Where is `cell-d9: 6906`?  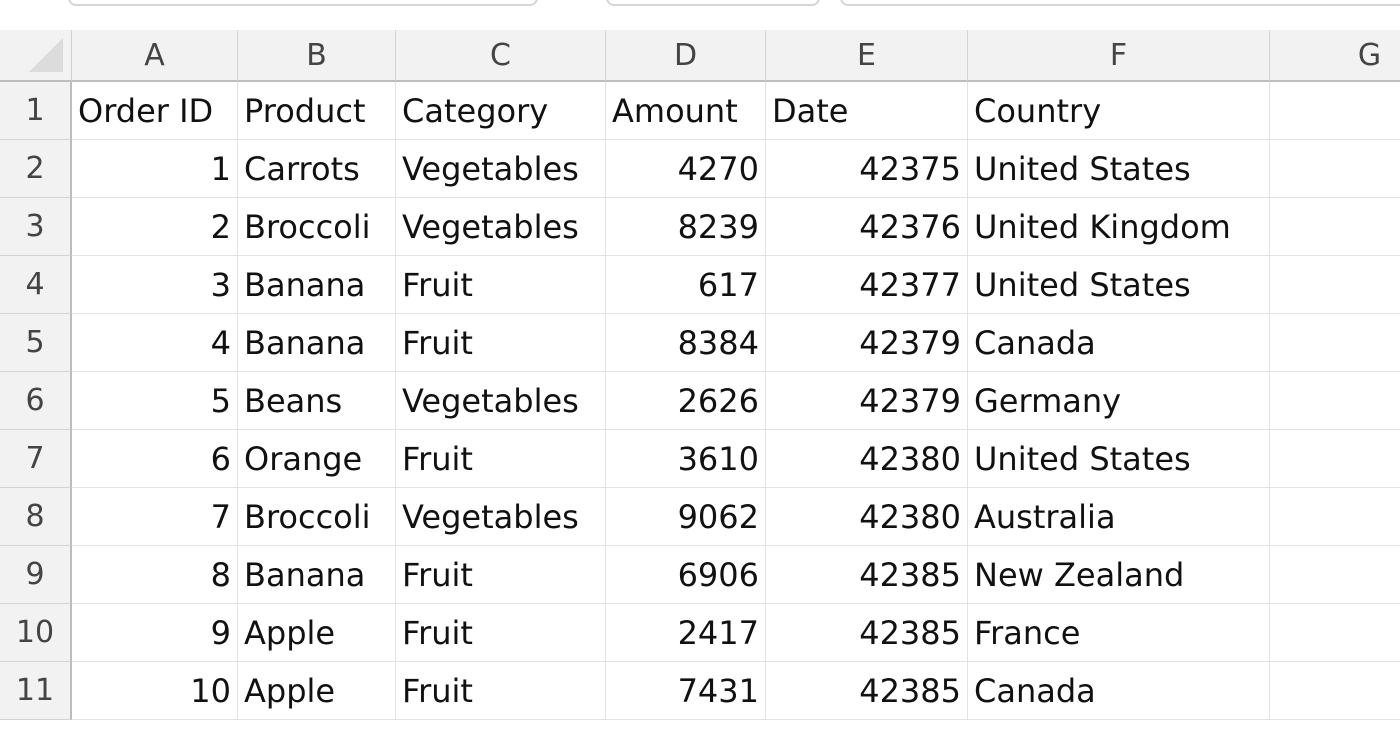 cell-d9: 6906 is located at coordinates (686, 575).